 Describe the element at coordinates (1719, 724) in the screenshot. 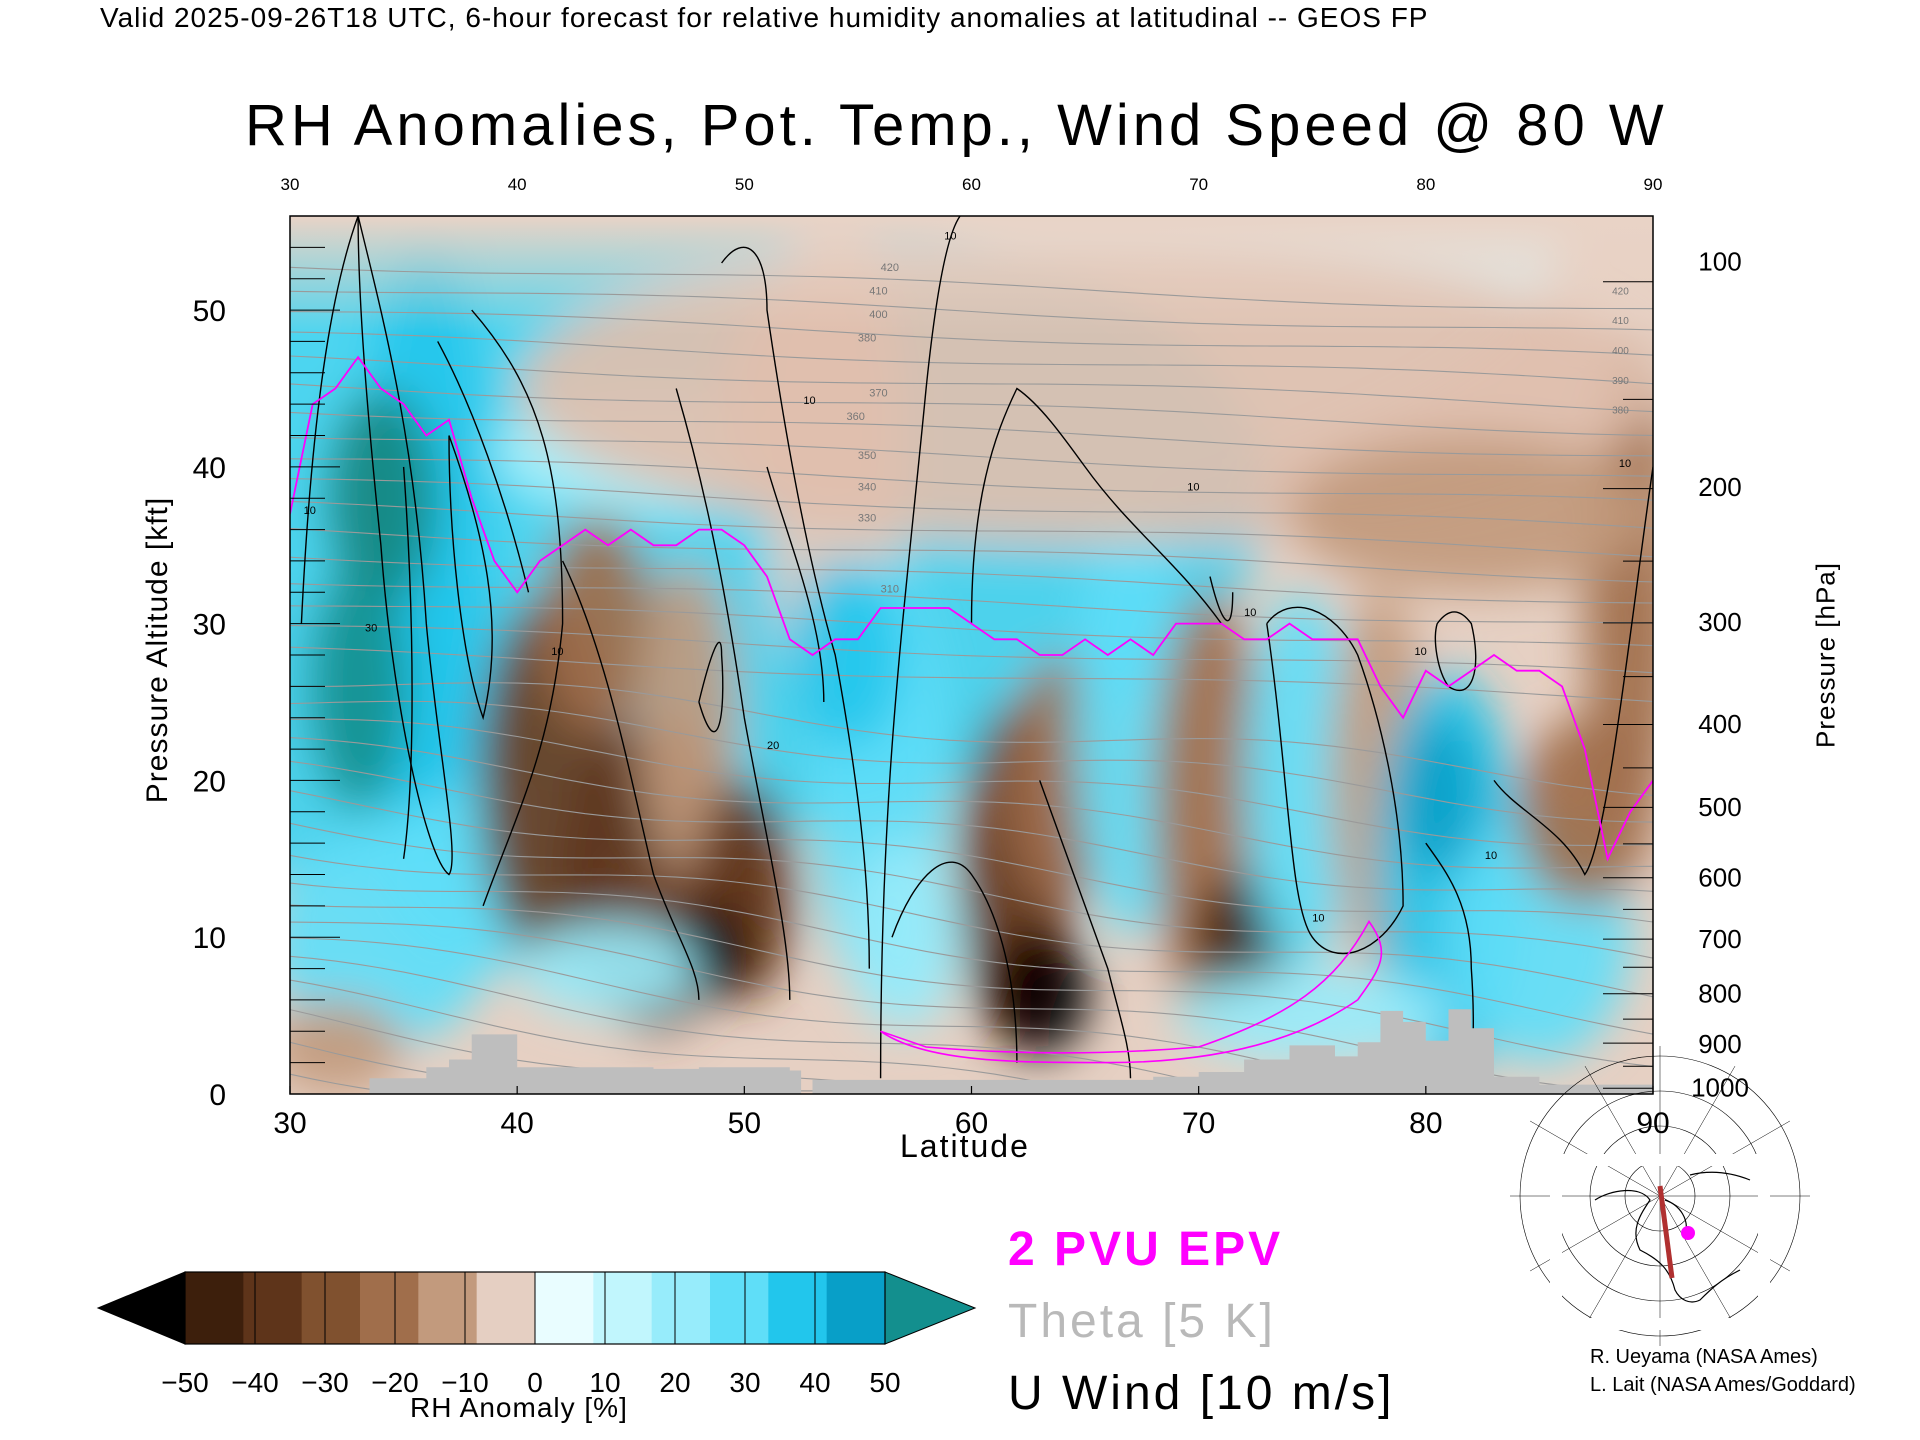

I see `y-tick-label-right: 400` at that location.